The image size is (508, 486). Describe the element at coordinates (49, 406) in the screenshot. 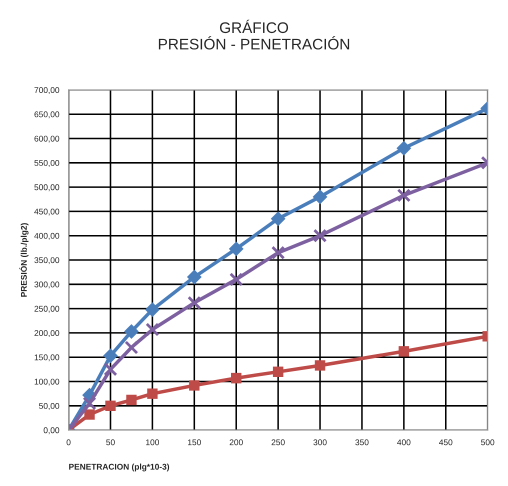

I see `y-tick-label: 50,00` at that location.